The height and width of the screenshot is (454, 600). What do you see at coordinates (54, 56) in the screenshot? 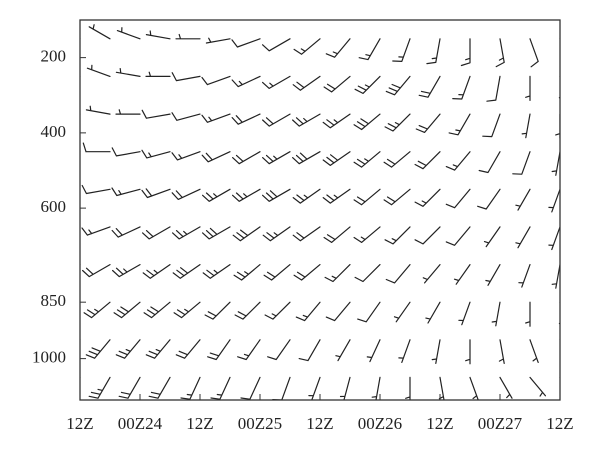
I see `y-tick-label: 200` at bounding box center [54, 56].